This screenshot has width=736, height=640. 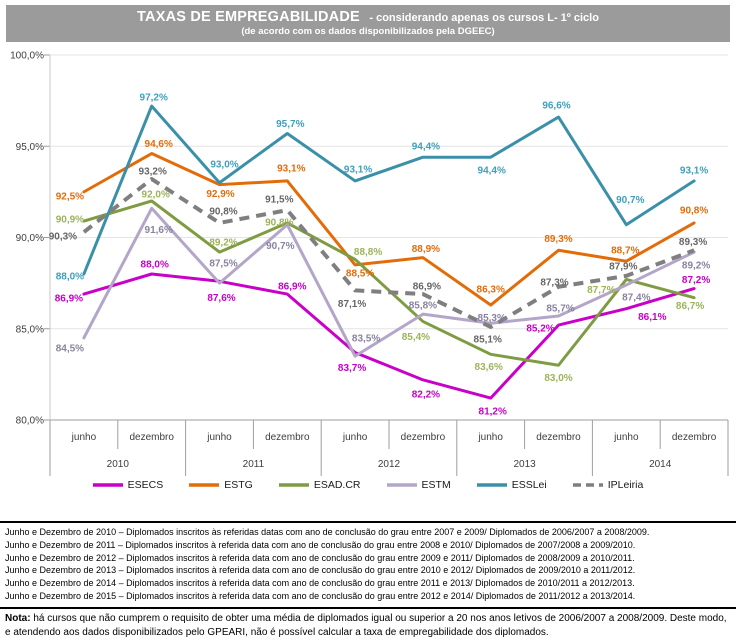 What do you see at coordinates (30, 421) in the screenshot?
I see `y-tick-label: 80,0%` at bounding box center [30, 421].